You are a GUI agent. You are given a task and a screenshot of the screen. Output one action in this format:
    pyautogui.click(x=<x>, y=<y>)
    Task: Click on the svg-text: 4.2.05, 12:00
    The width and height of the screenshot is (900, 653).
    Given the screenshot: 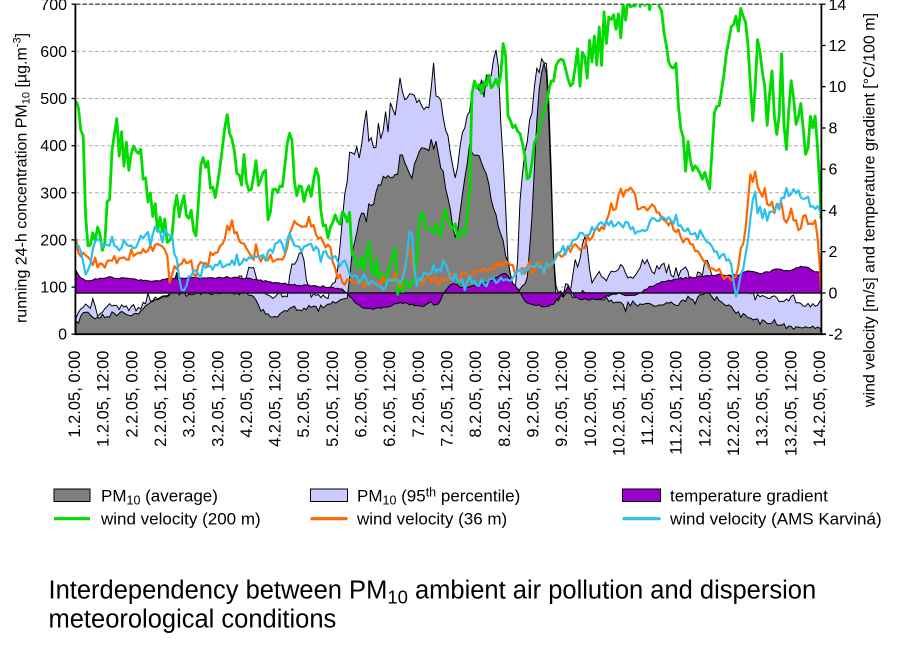 What is the action you would take?
    pyautogui.click(x=276, y=399)
    